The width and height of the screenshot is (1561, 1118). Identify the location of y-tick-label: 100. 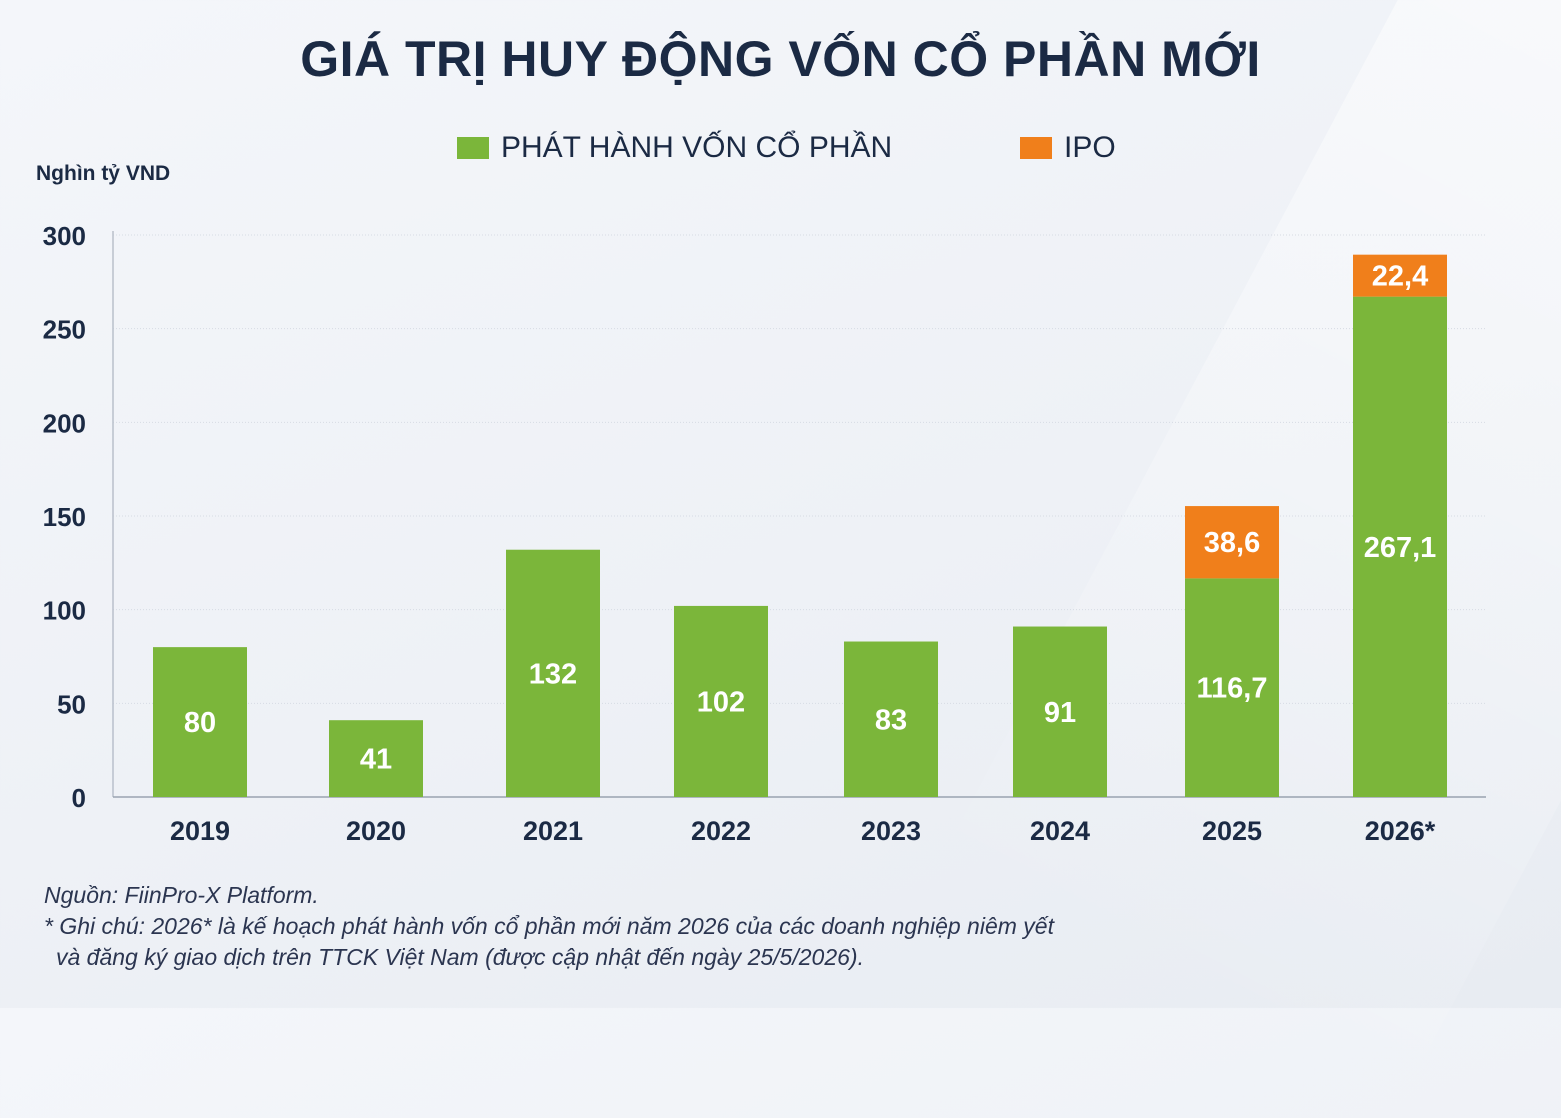
(64, 611).